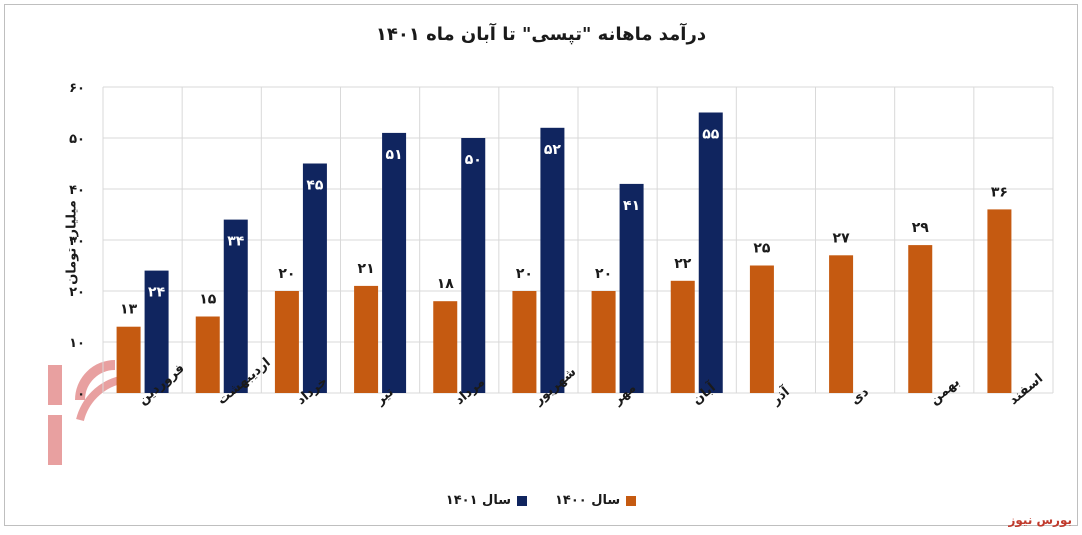 Image resolution: width=1082 pixels, height=535 pixels. Describe the element at coordinates (446, 284) in the screenshot. I see `data-label-1400: ۱۸` at that location.